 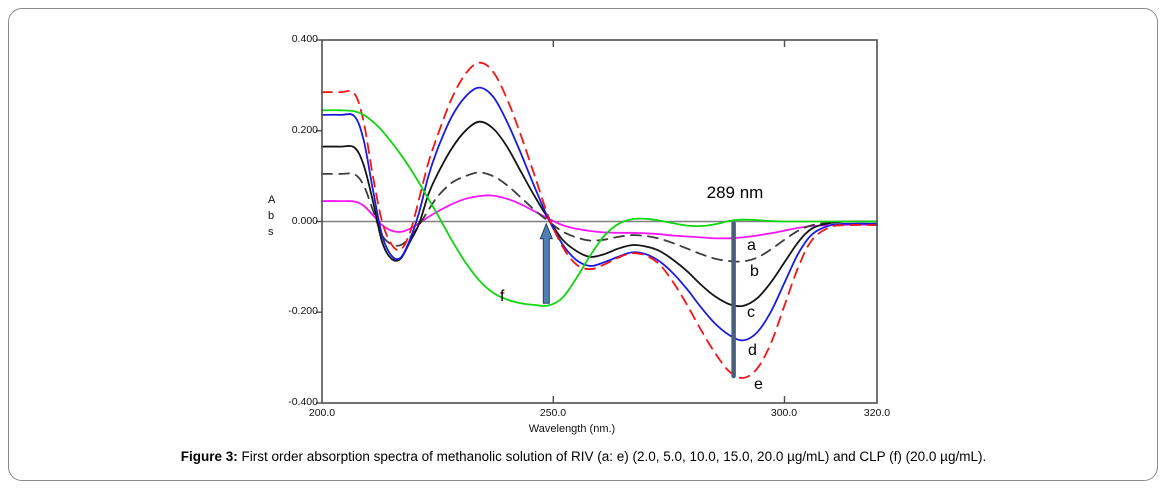 What do you see at coordinates (272, 216) in the screenshot?
I see `y-axis-title: A b s` at bounding box center [272, 216].